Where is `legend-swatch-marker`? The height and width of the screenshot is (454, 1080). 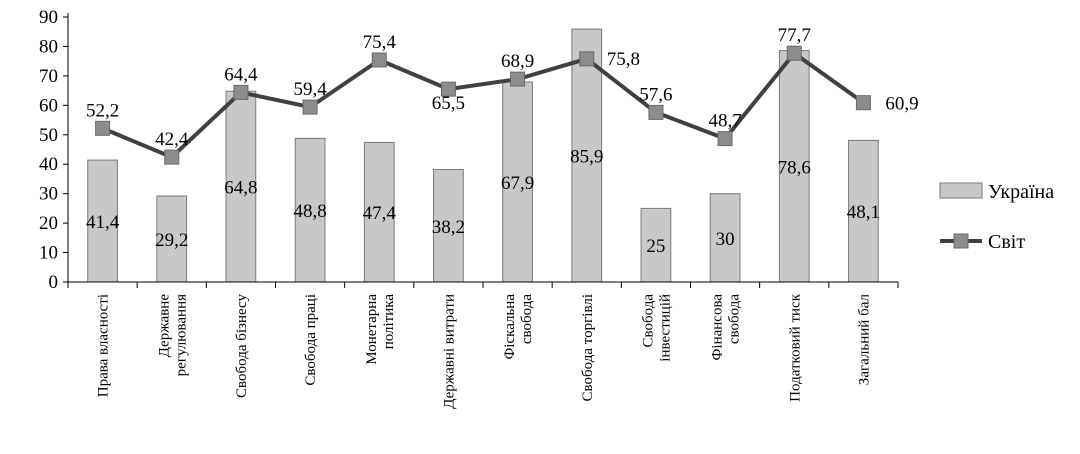 legend-swatch-marker is located at coordinates (961, 241).